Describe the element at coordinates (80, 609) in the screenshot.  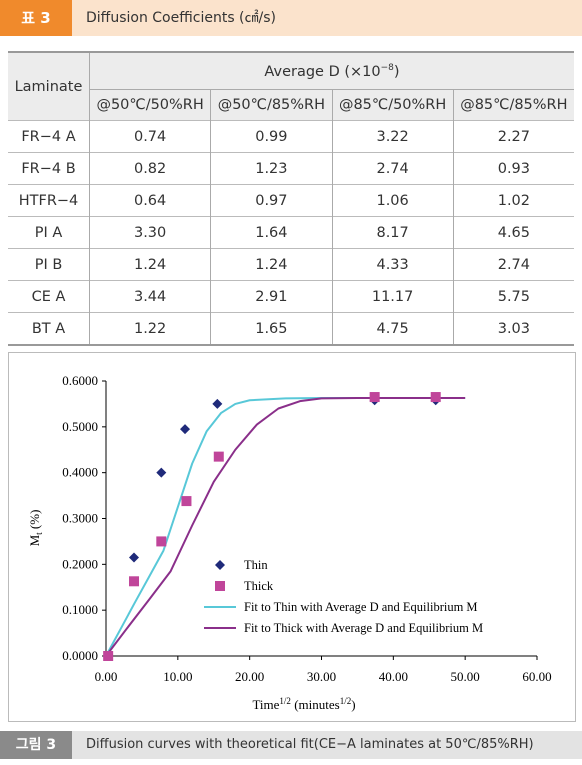
I see `y-tick-label: 0.1000` at that location.